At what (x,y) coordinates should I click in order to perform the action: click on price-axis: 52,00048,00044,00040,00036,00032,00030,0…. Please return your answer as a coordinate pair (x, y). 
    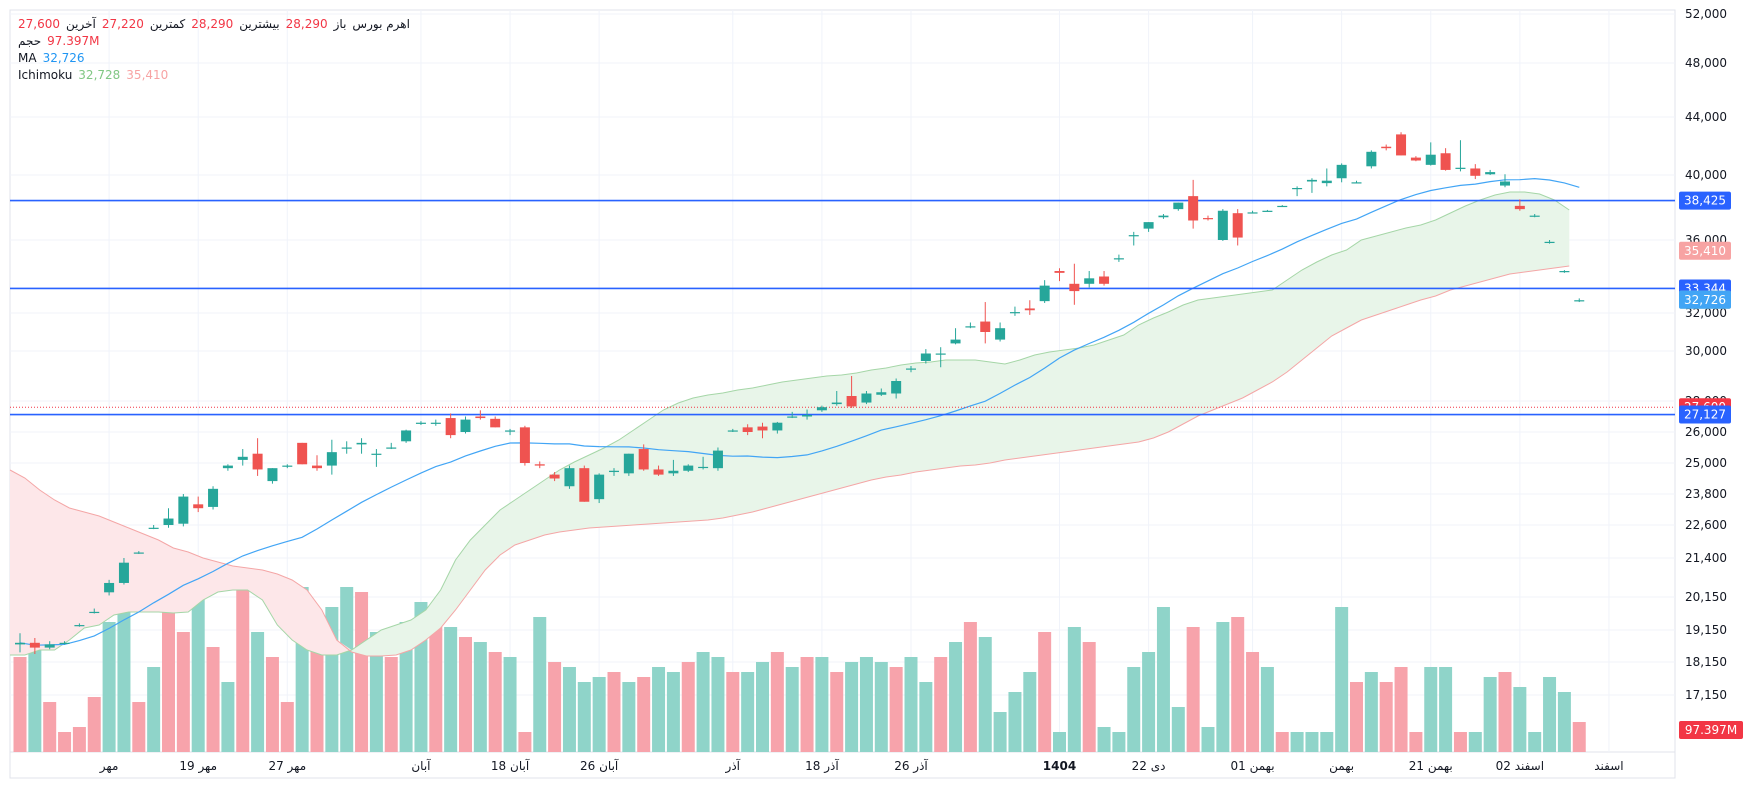
    Looking at the image, I should click on (1706, 354).